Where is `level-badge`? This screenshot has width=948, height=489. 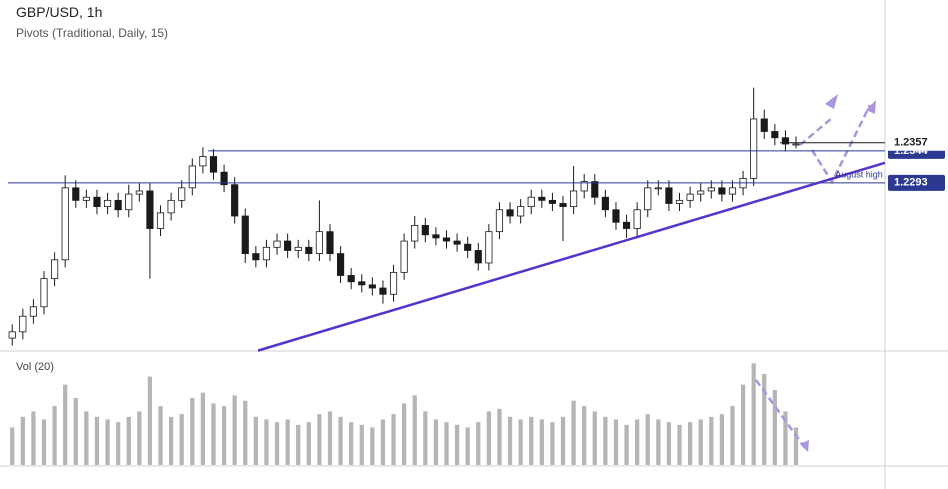 level-badge is located at coordinates (916, 182).